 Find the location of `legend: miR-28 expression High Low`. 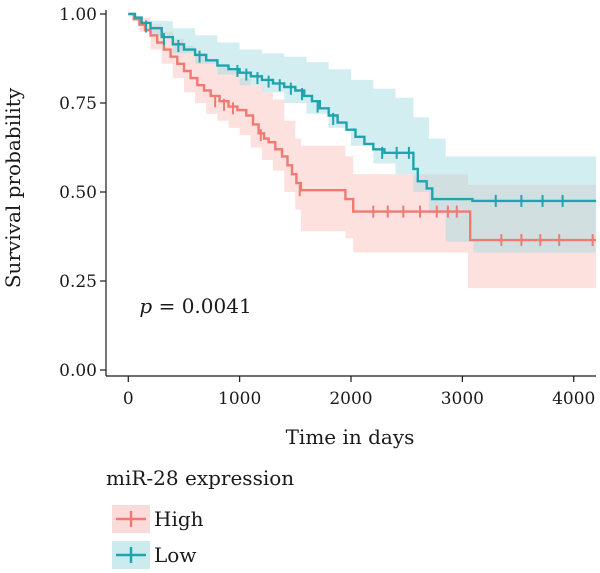

legend: miR-28 expression High Low is located at coordinates (200, 517).